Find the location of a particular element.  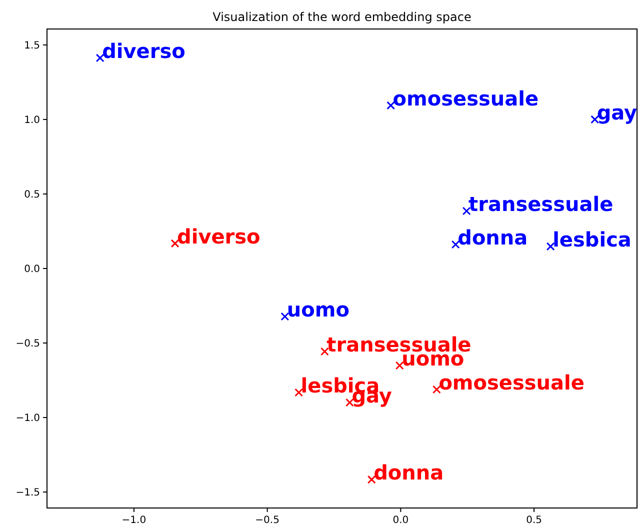

chart-title: Visualization of the word embedding space is located at coordinates (342, 17).